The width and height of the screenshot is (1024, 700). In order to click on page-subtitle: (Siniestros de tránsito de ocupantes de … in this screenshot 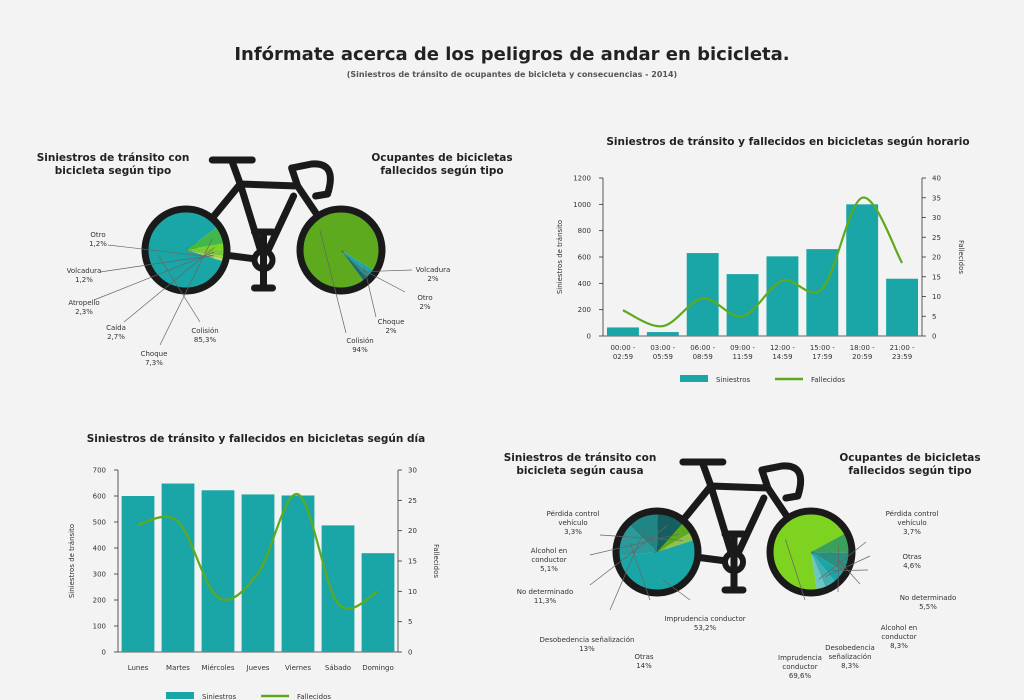, I will do `click(512, 74)`.